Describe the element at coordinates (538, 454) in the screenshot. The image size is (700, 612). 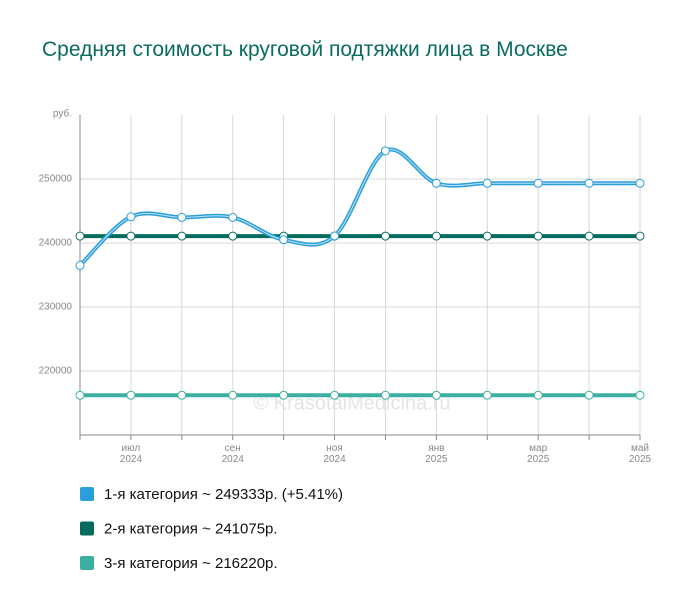
I see `x-tick-label: мар 2025` at that location.